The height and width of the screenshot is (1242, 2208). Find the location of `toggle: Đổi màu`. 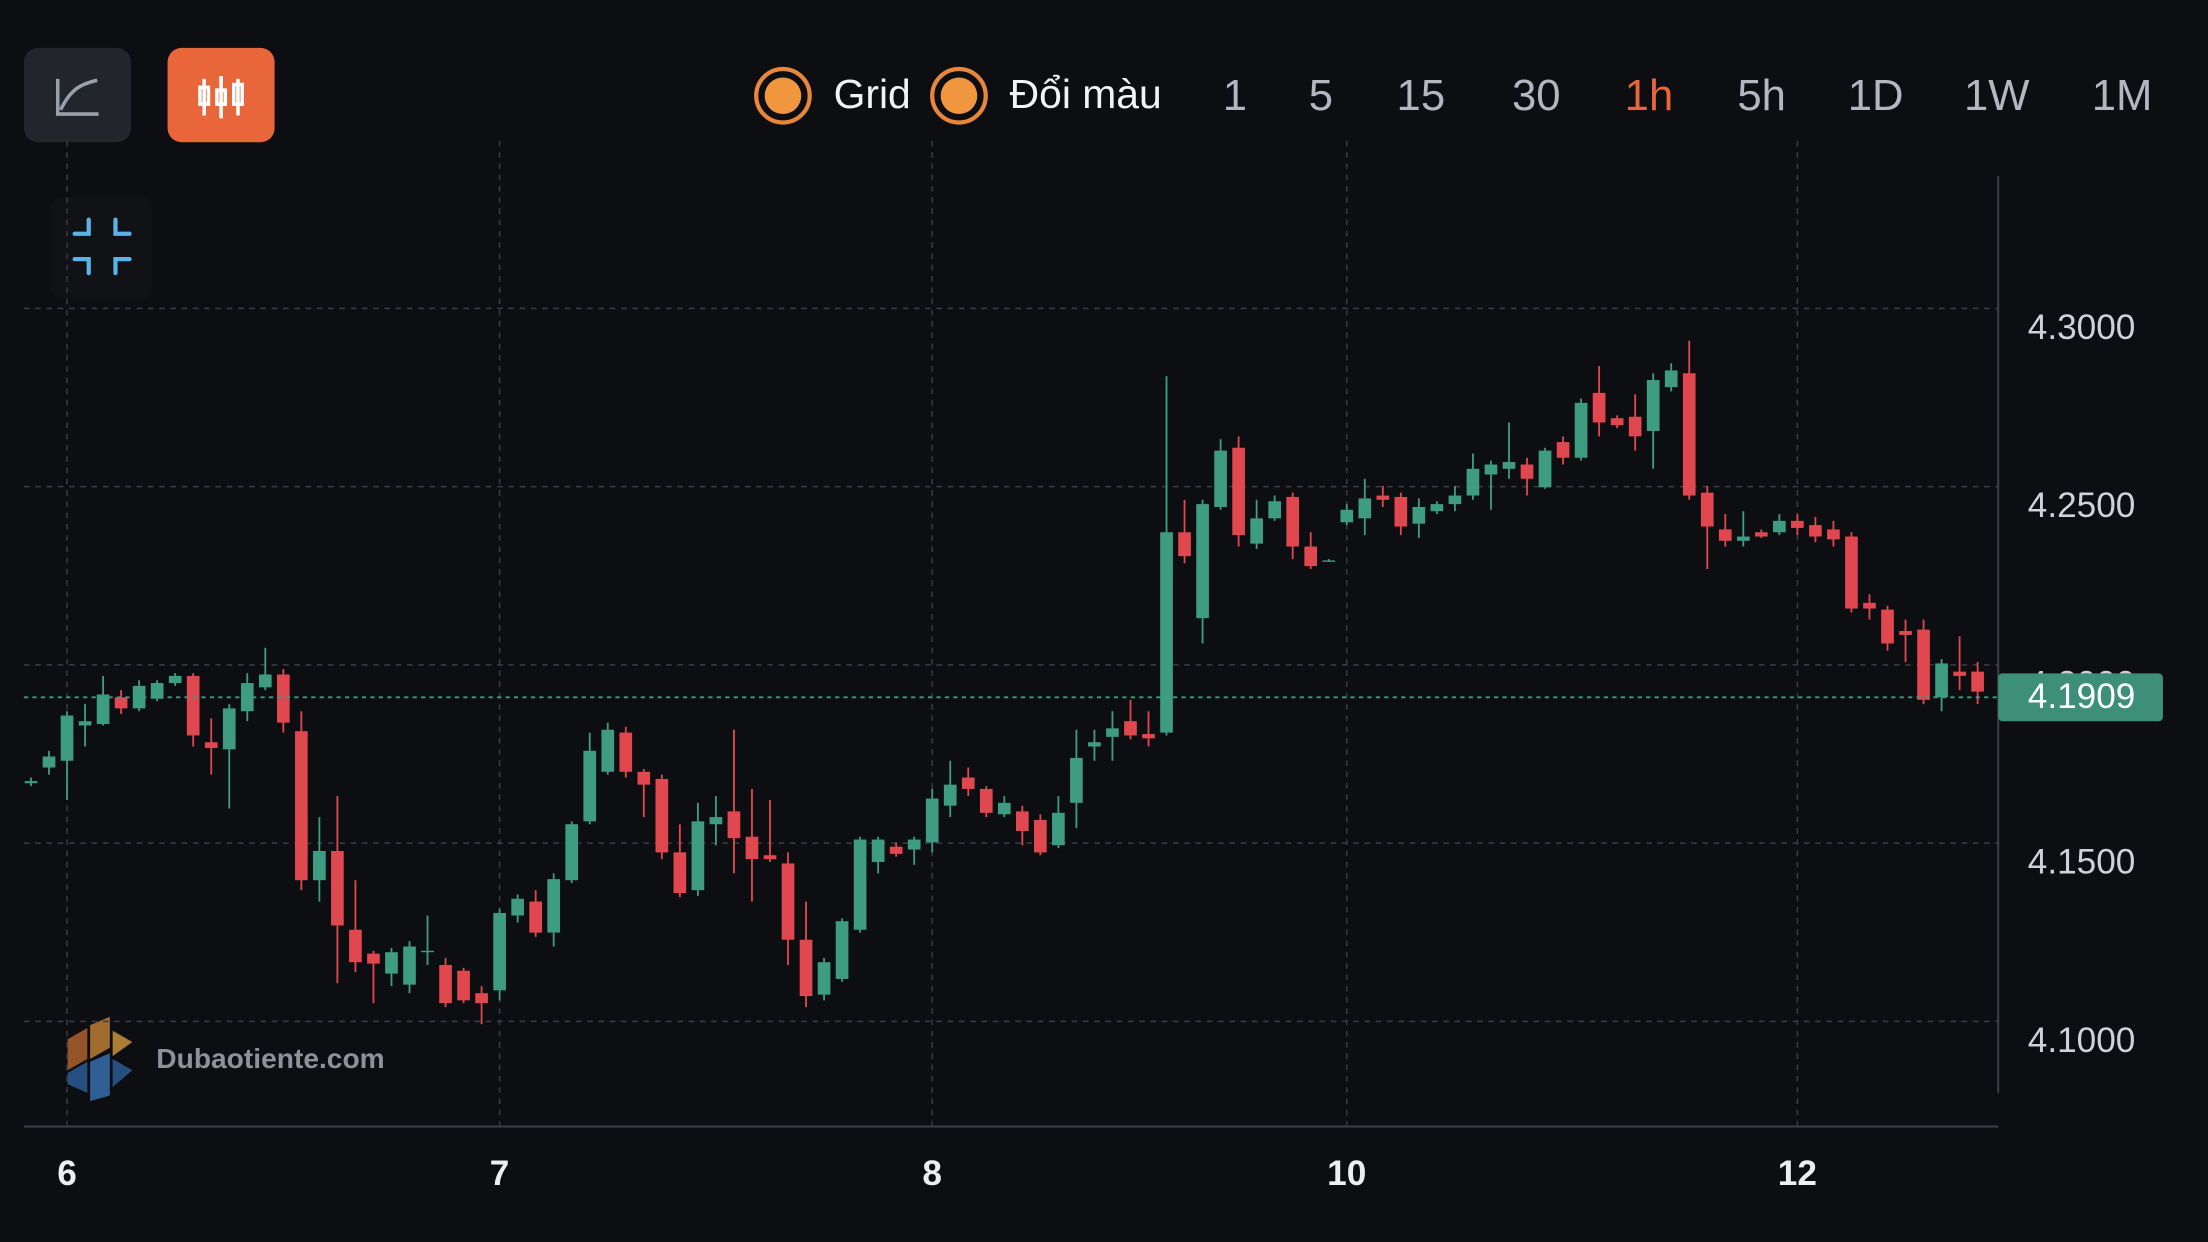

toggle: Đổi màu is located at coordinates (1046, 95).